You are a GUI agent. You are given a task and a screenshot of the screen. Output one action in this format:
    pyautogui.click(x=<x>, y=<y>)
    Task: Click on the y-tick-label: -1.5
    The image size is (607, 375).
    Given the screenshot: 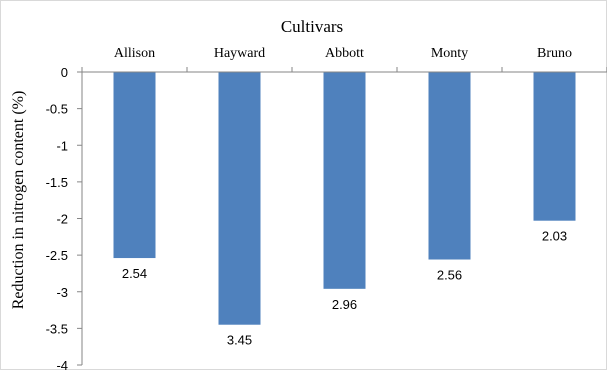 What is the action you would take?
    pyautogui.click(x=57, y=182)
    